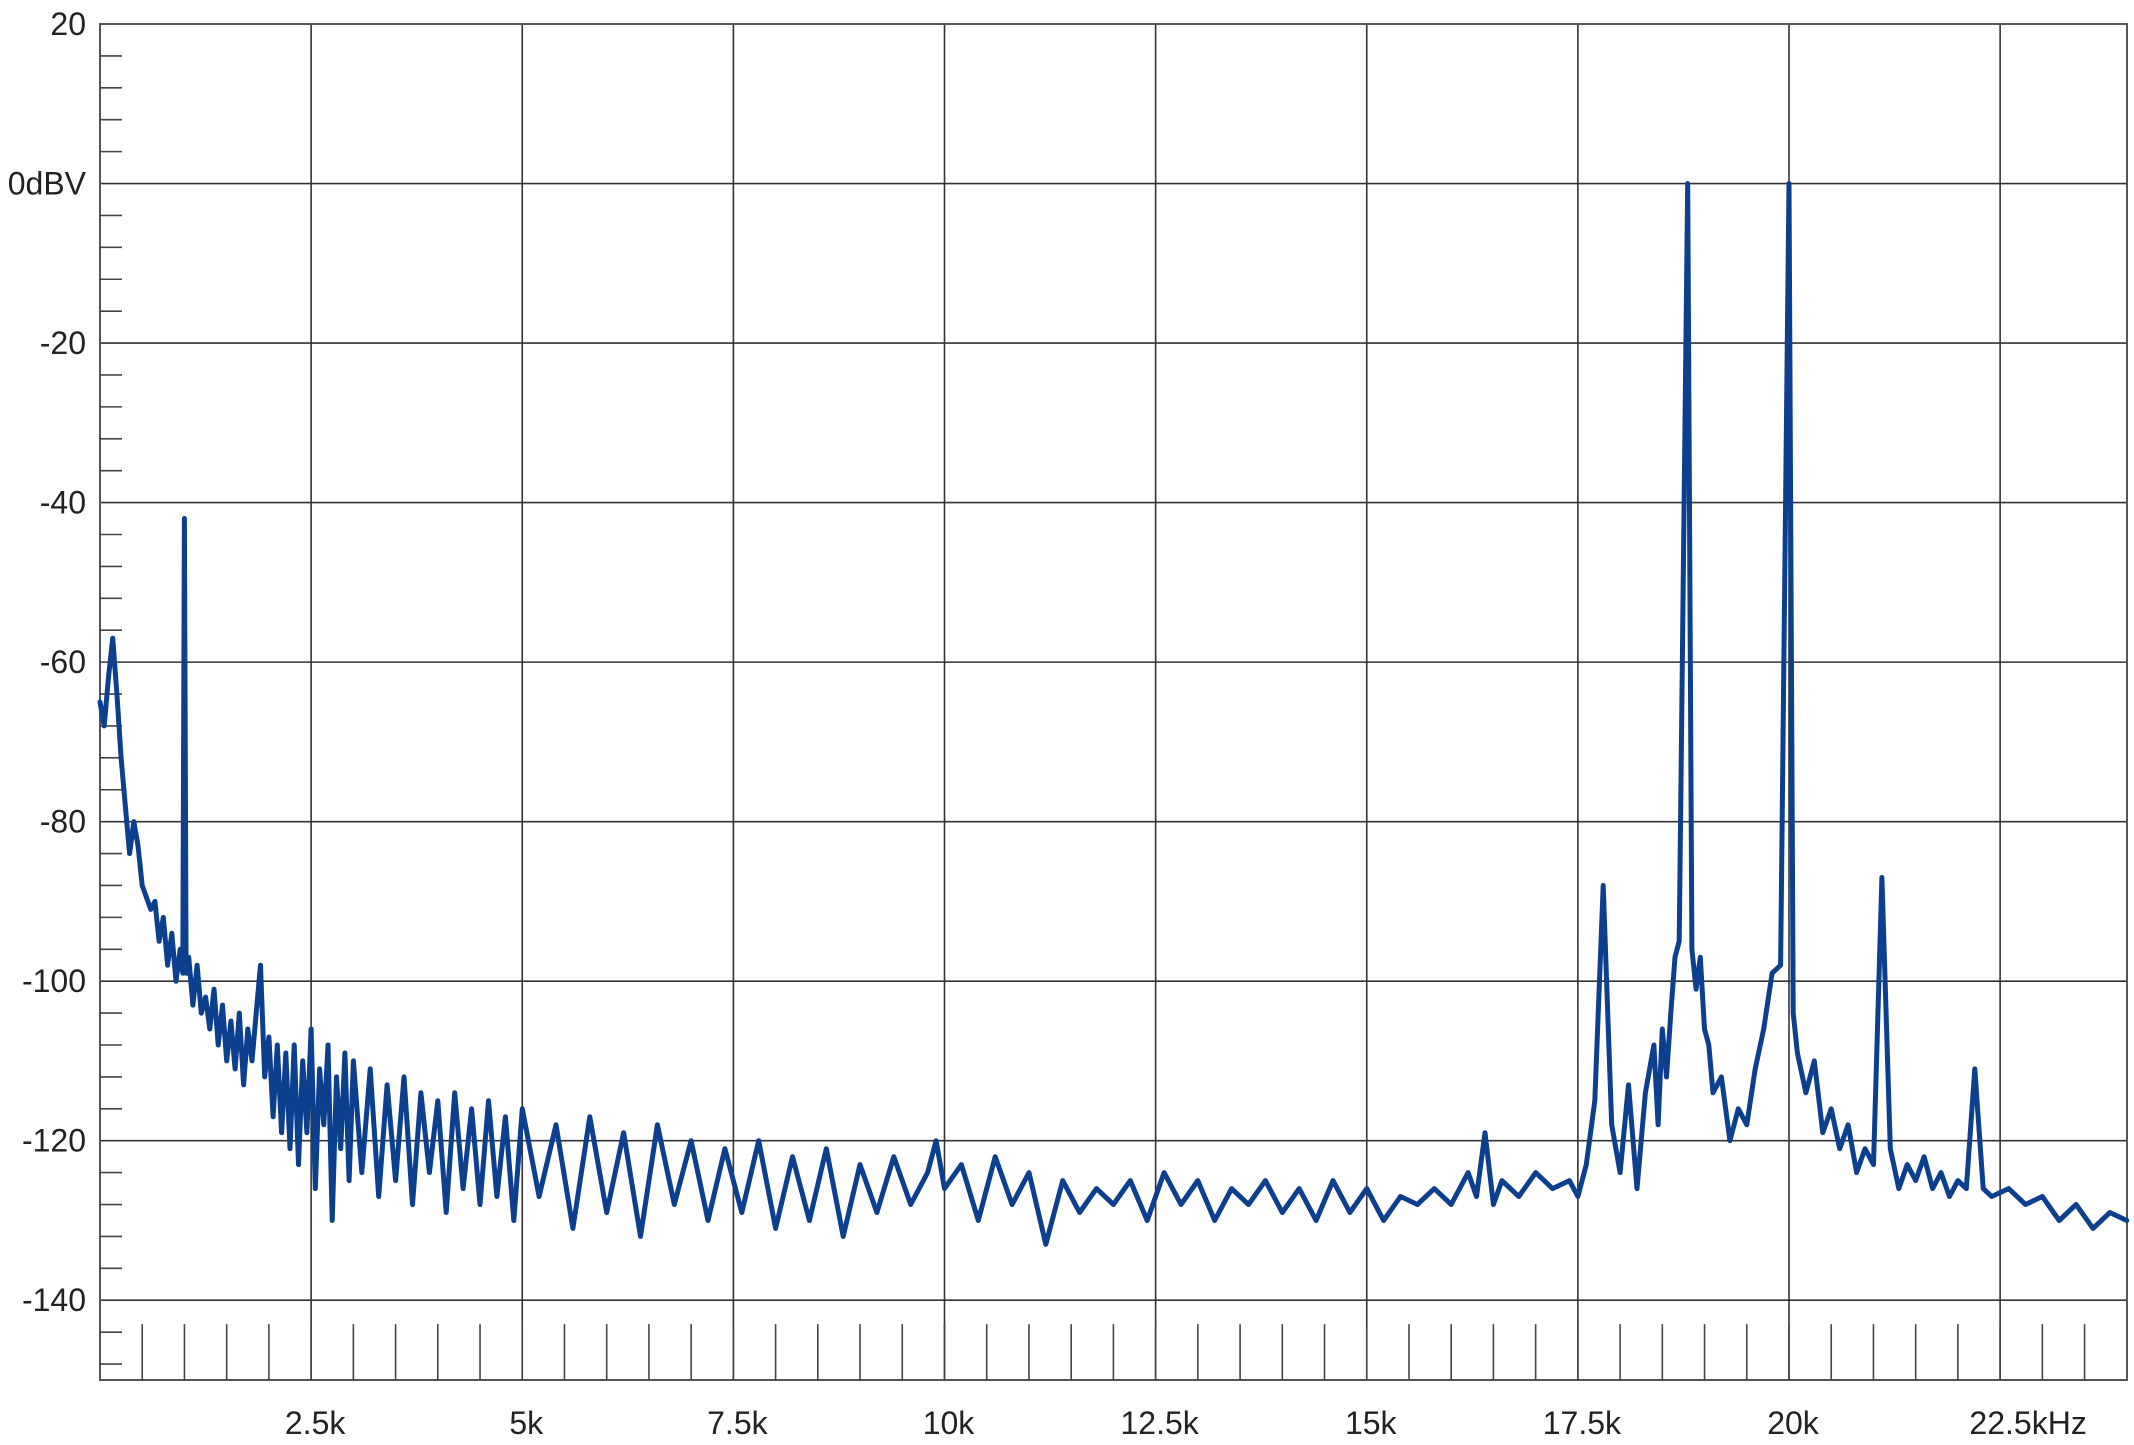 The height and width of the screenshot is (1445, 2134). Describe the element at coordinates (54, 1300) in the screenshot. I see `y-tick-label: -140` at that location.